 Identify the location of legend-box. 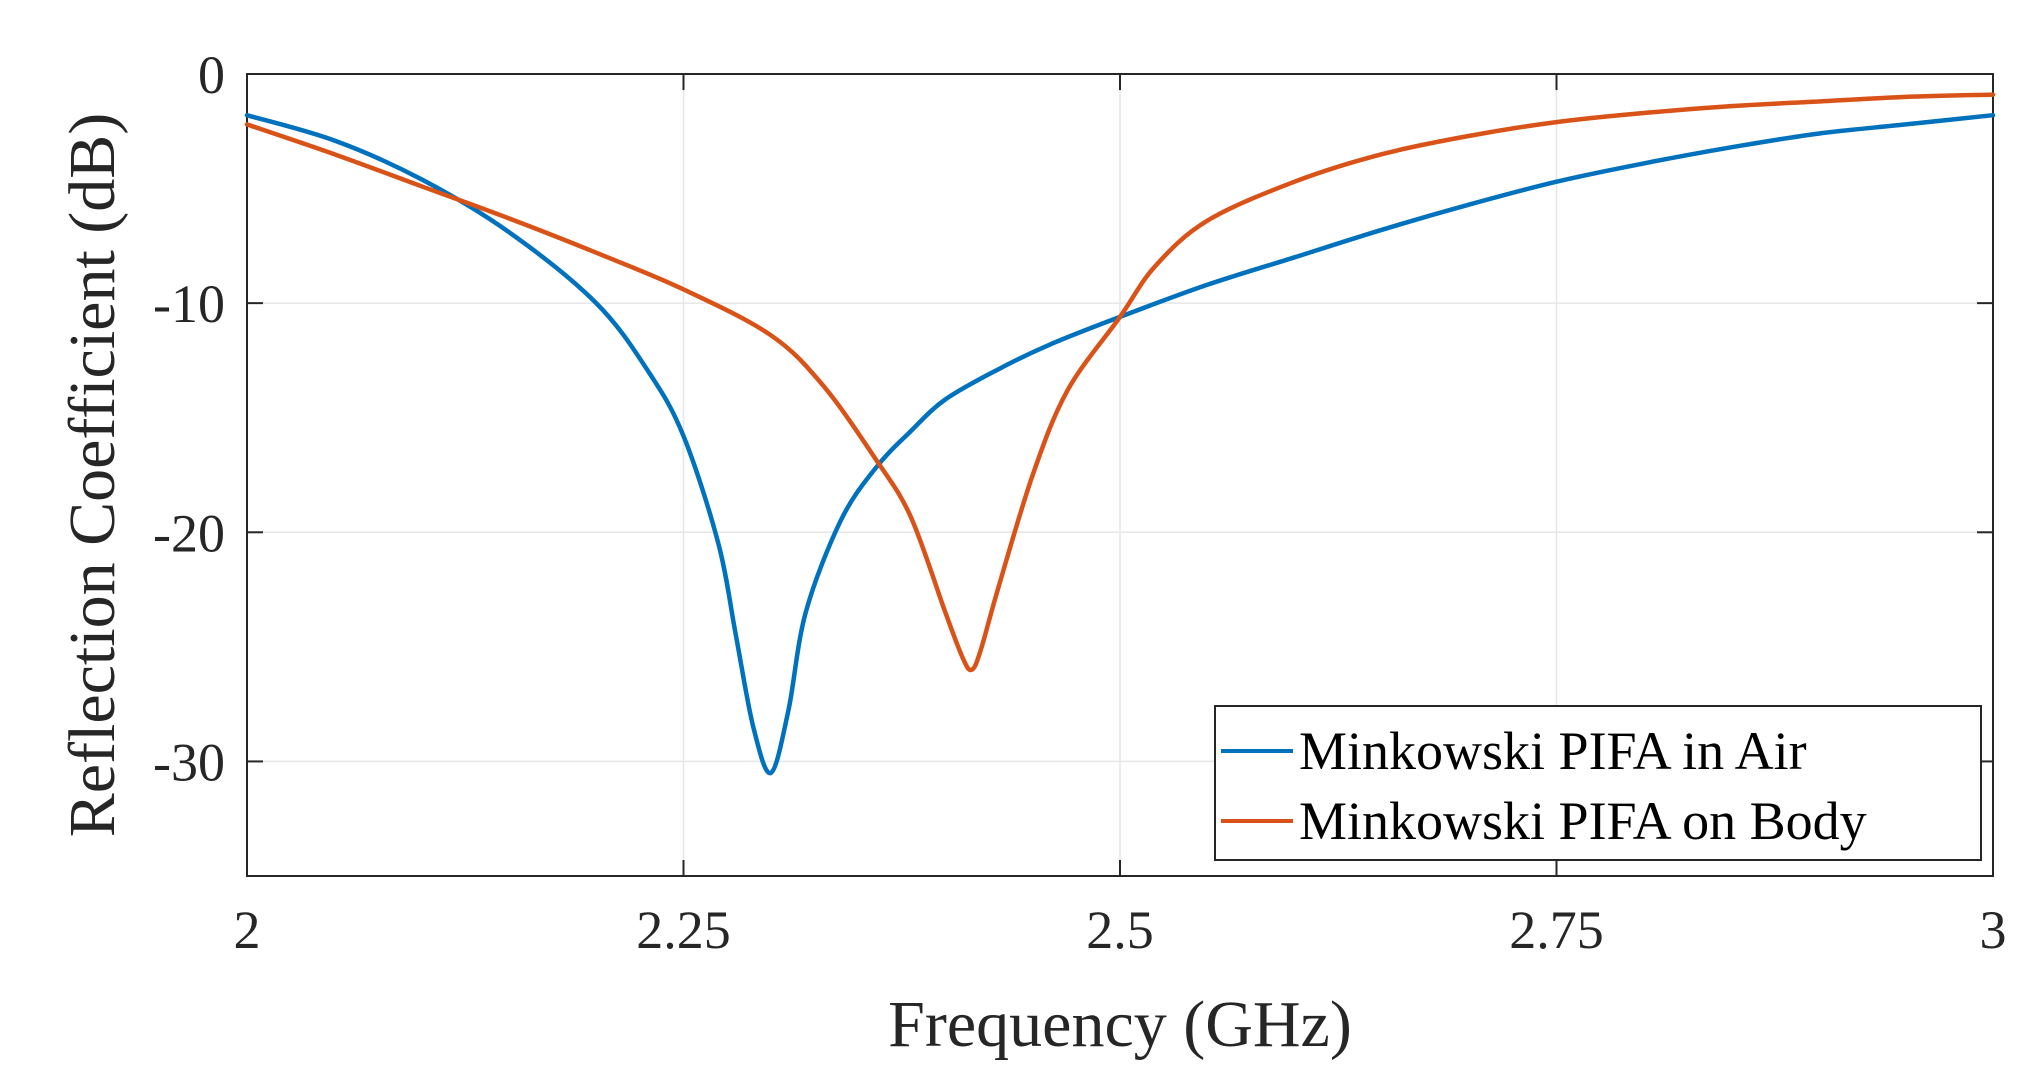
(1598, 783).